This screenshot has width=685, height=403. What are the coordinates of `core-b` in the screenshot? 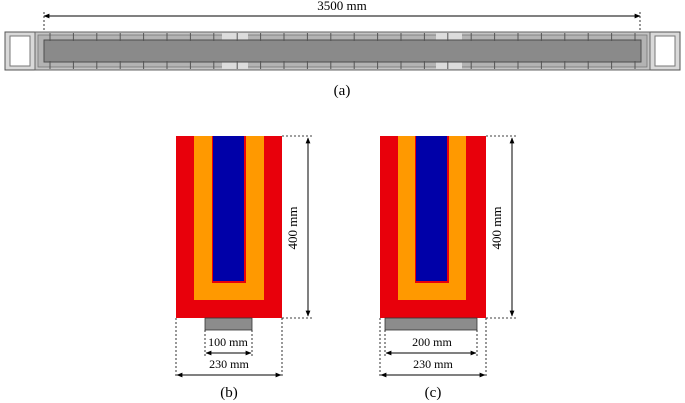 It's located at (228, 208).